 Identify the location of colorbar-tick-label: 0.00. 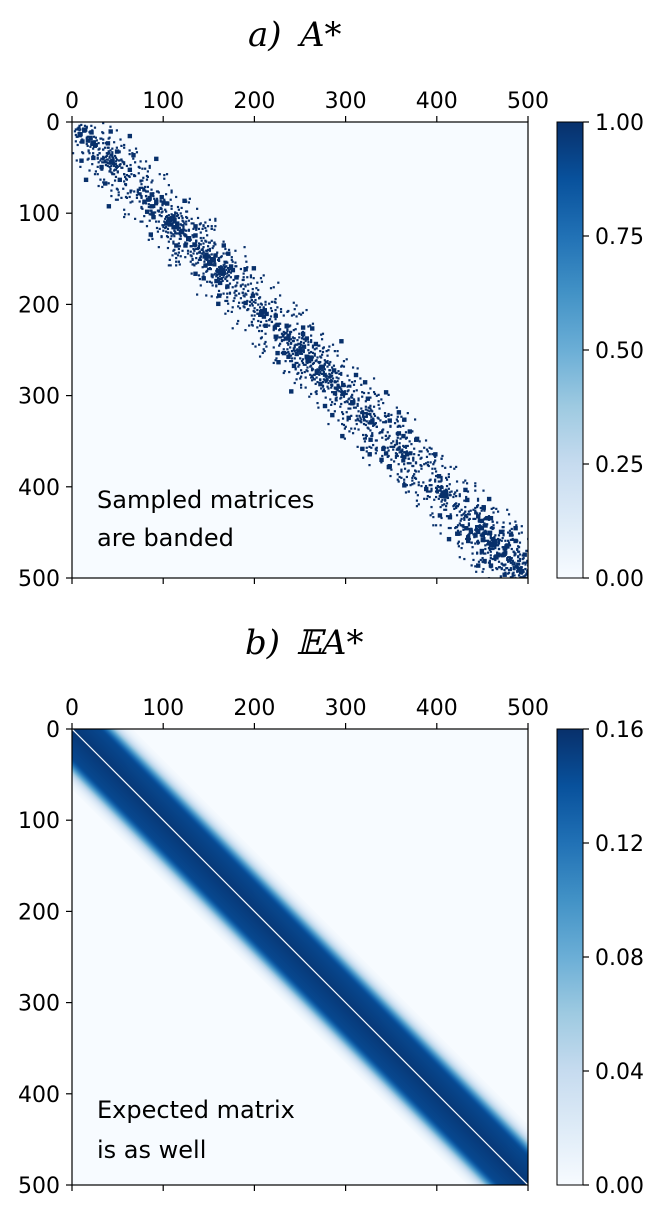
(619, 1186).